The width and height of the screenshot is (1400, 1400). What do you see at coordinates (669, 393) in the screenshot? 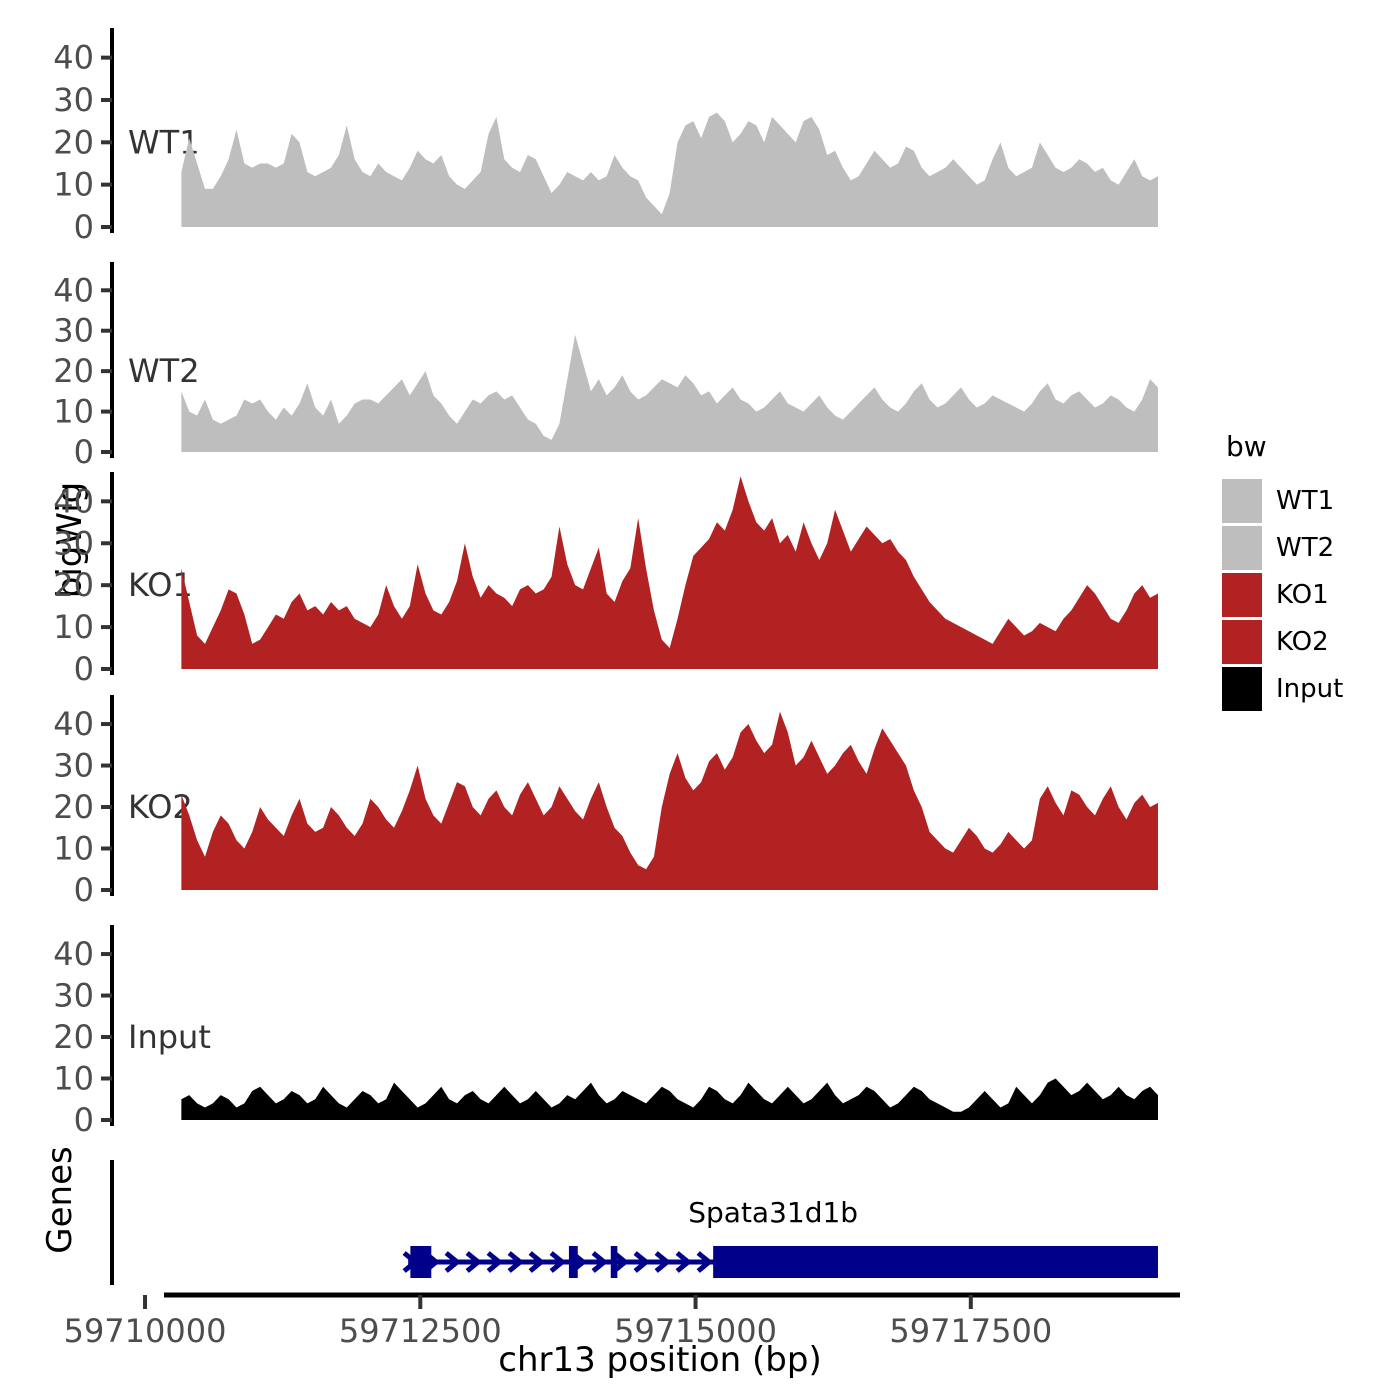
I see `signal-area-wt2` at bounding box center [669, 393].